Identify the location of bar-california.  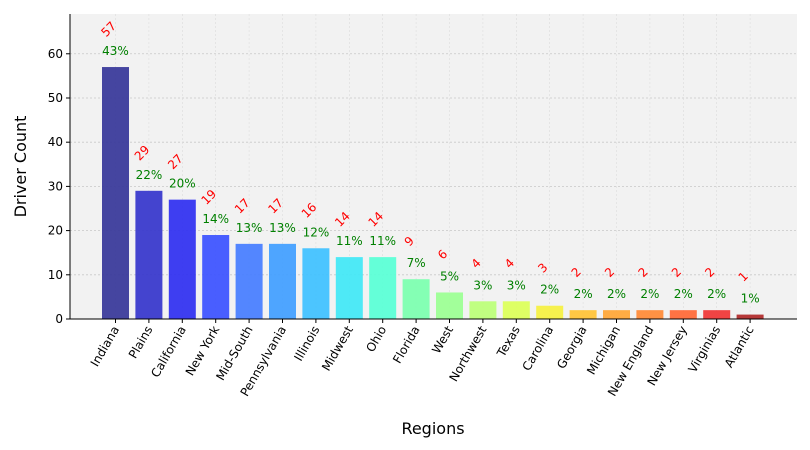
(182, 259).